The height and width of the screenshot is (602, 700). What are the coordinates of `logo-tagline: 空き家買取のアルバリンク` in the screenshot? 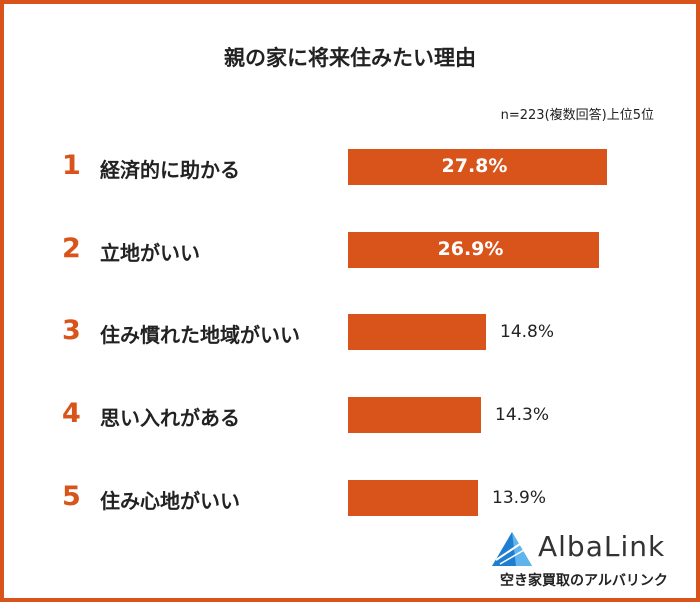 It's located at (584, 581).